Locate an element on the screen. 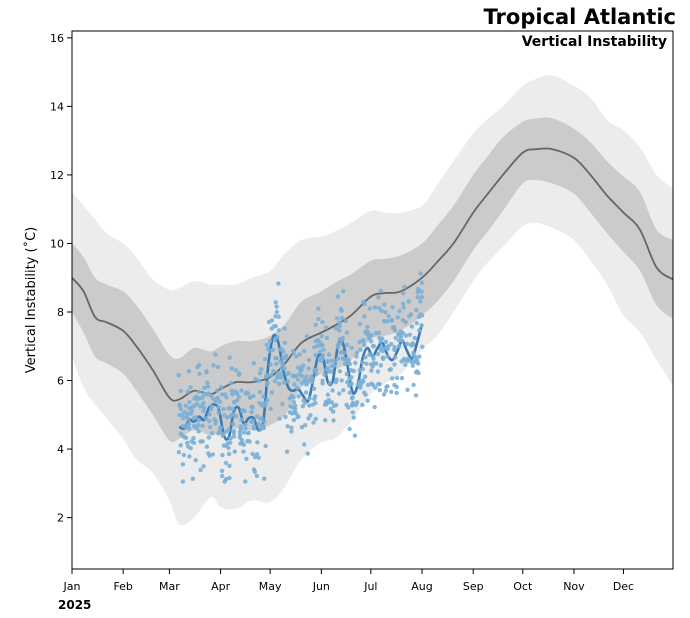  y-tick-label: 2 is located at coordinates (60, 518).